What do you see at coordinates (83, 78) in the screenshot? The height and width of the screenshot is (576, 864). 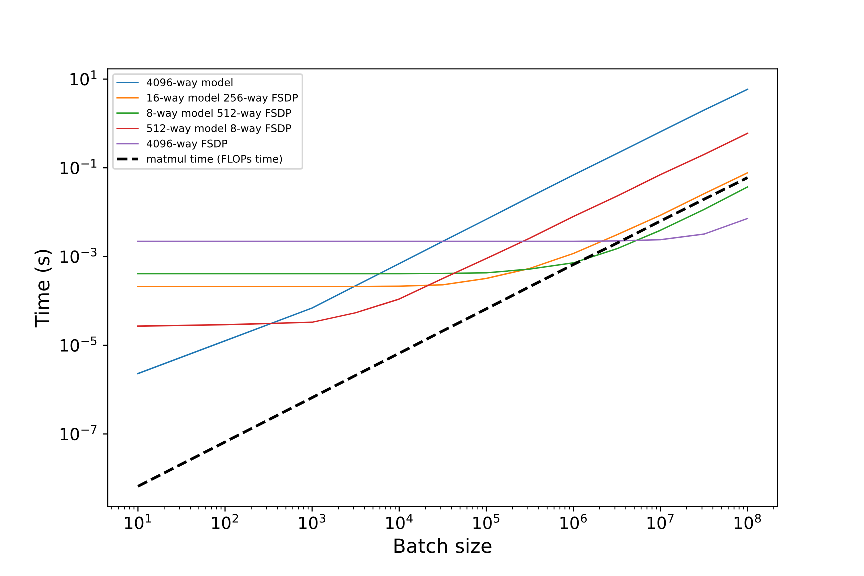 I see `y-tick-label: 10$^{1}$` at bounding box center [83, 78].